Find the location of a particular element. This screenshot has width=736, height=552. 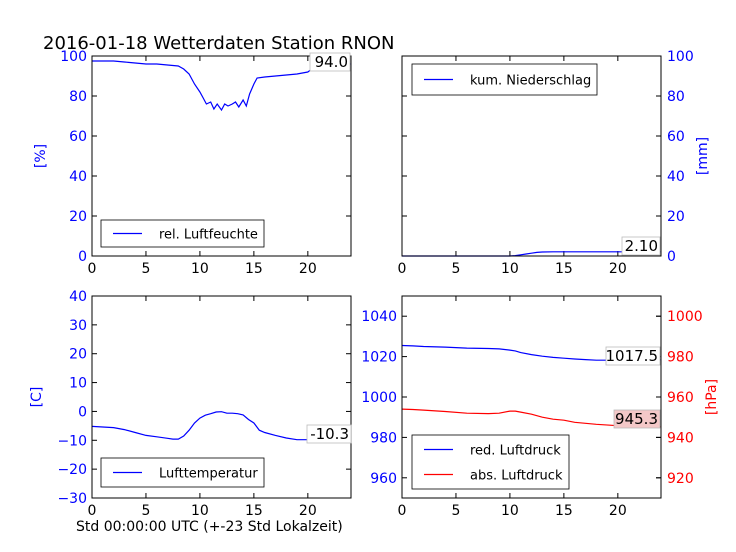

legend: Lufttemperatur is located at coordinates (182, 472).